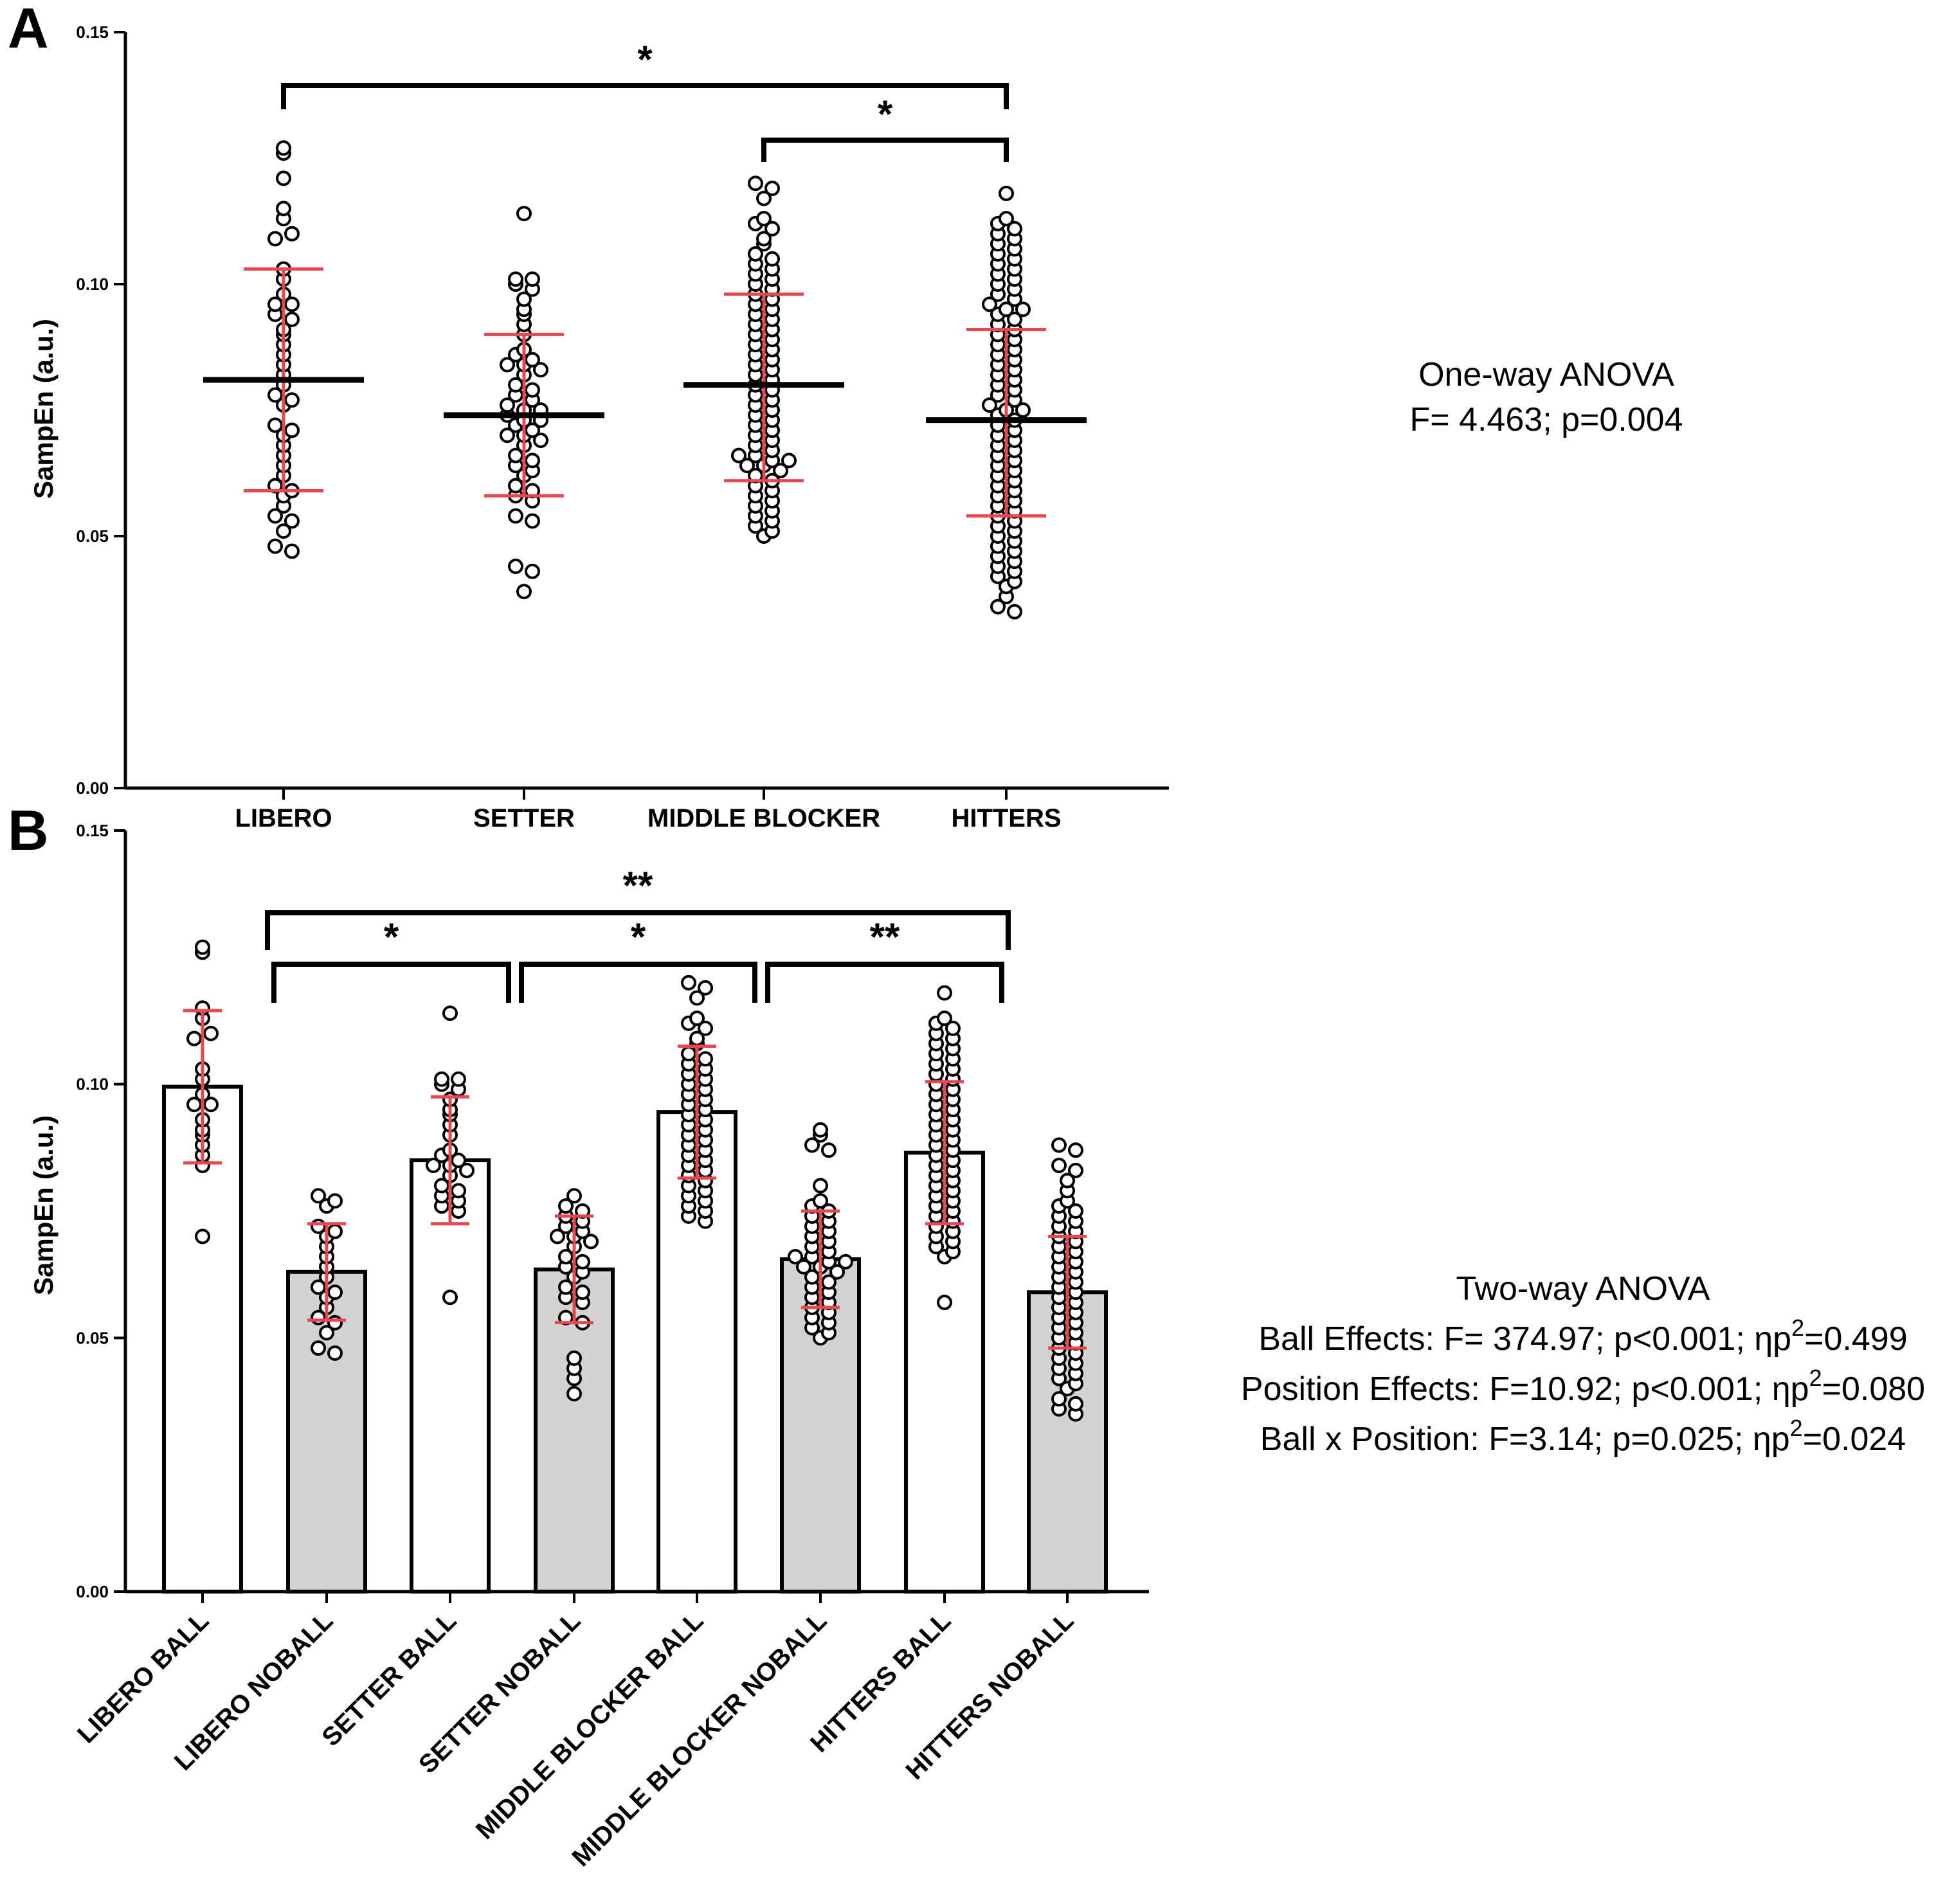 The image size is (1954, 1904). What do you see at coordinates (638, 885) in the screenshot?
I see `panel-b-sig-label-3: **` at bounding box center [638, 885].